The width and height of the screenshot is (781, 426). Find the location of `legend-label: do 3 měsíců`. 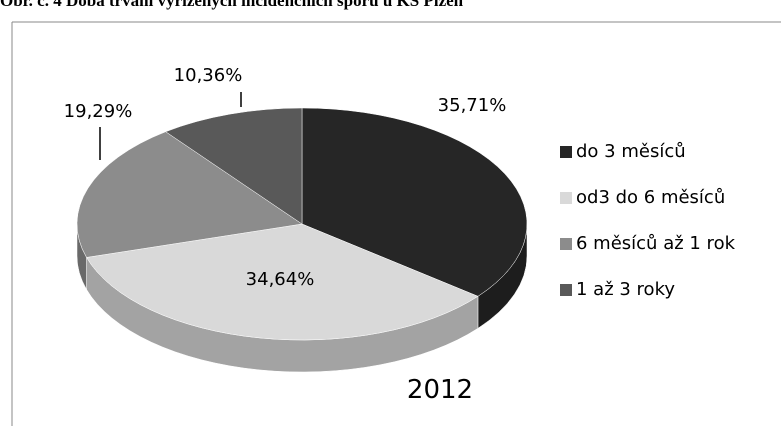

legend-label: do 3 měsíců is located at coordinates (631, 151).